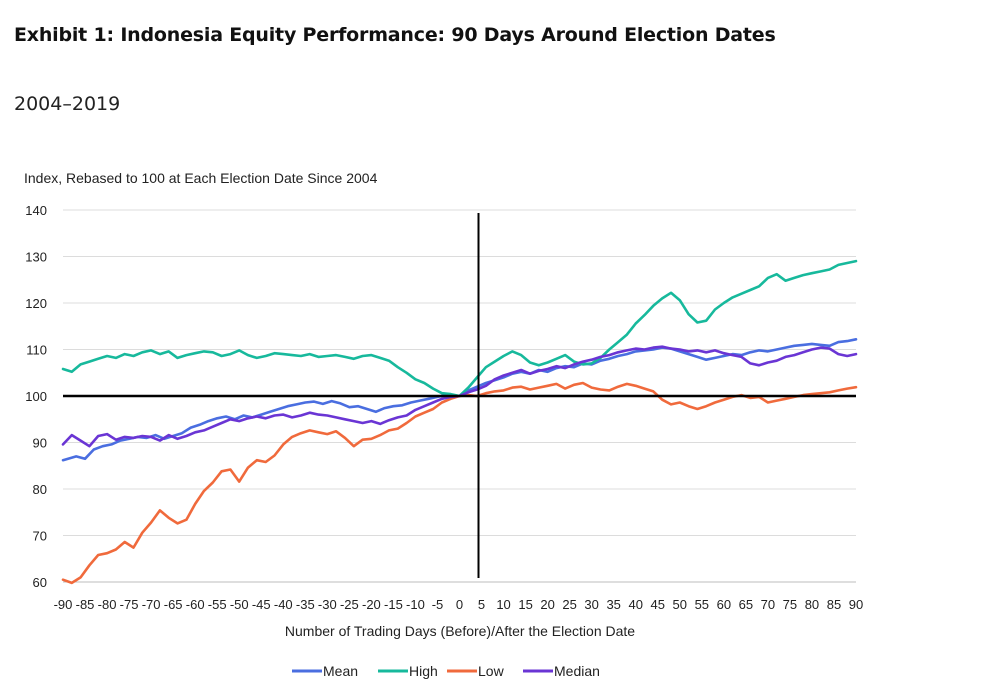  I want to click on x-tick-label: -70, so click(151, 604).